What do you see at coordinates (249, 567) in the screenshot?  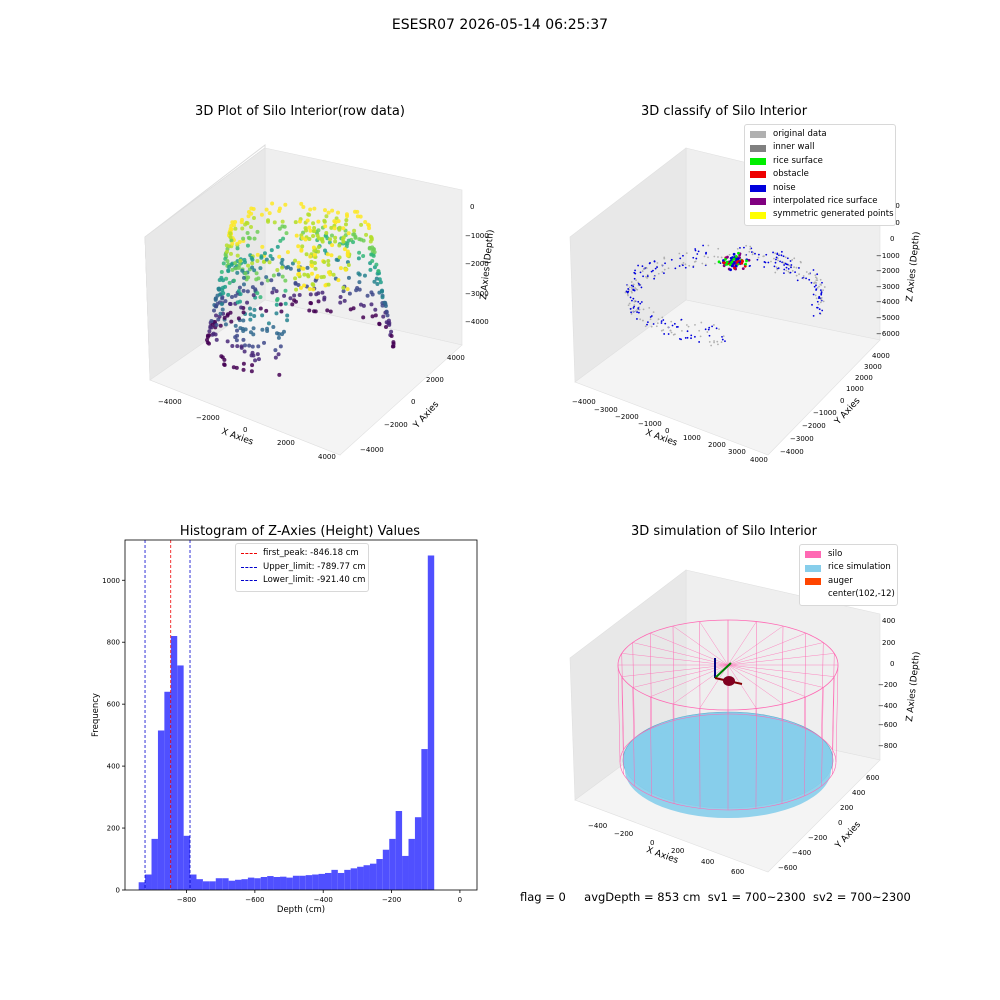 I see `legend-line` at bounding box center [249, 567].